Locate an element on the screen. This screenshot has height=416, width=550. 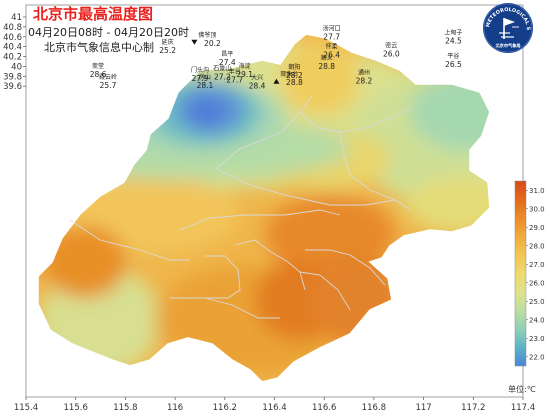
lat-tick-label: 39.6 is located at coordinates (12, 87).